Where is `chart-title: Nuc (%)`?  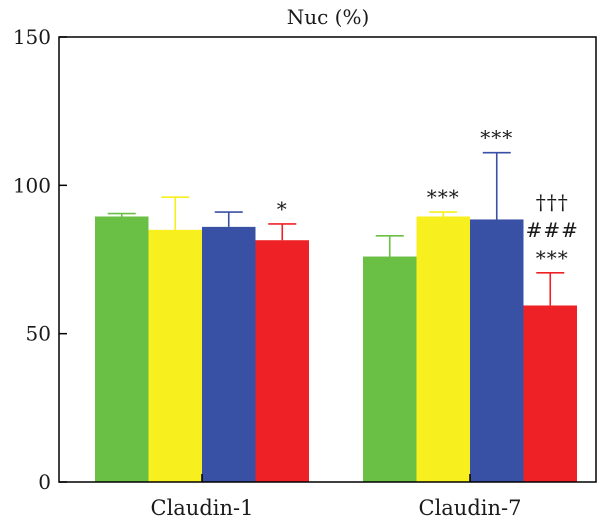 chart-title: Nuc (%) is located at coordinates (328, 17).